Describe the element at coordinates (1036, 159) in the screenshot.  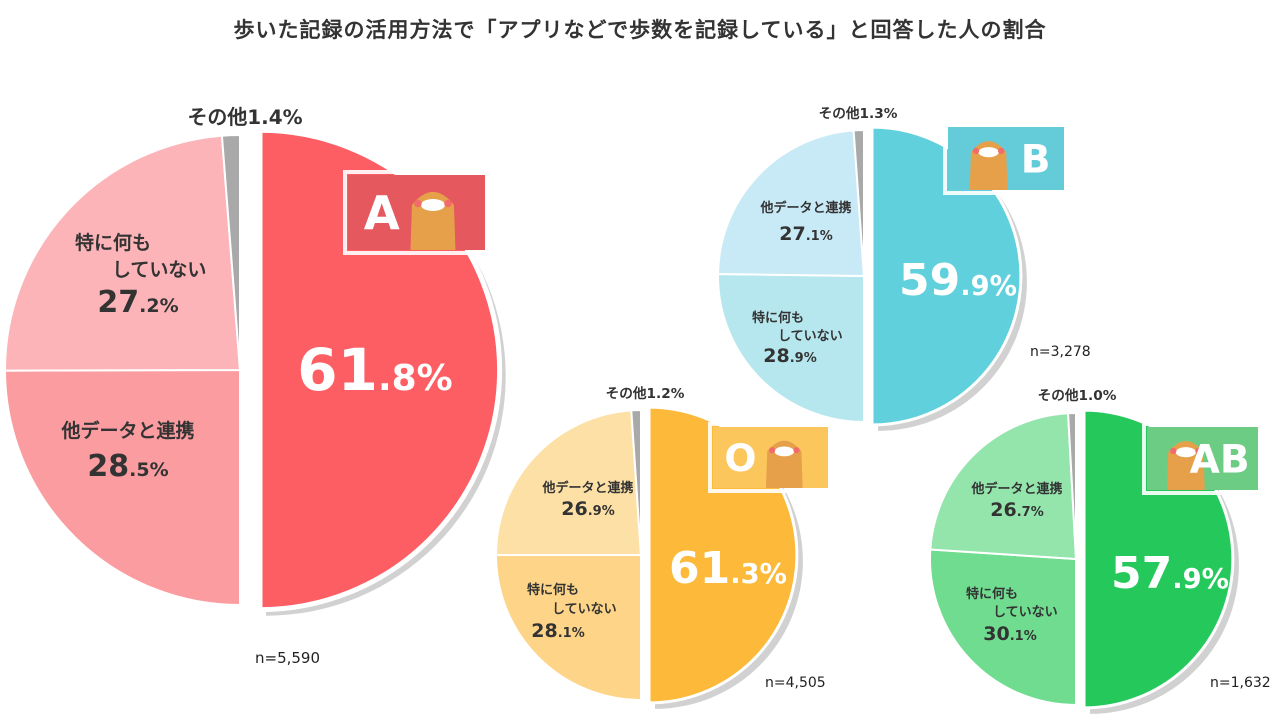
I see `badge-letter: B` at that location.